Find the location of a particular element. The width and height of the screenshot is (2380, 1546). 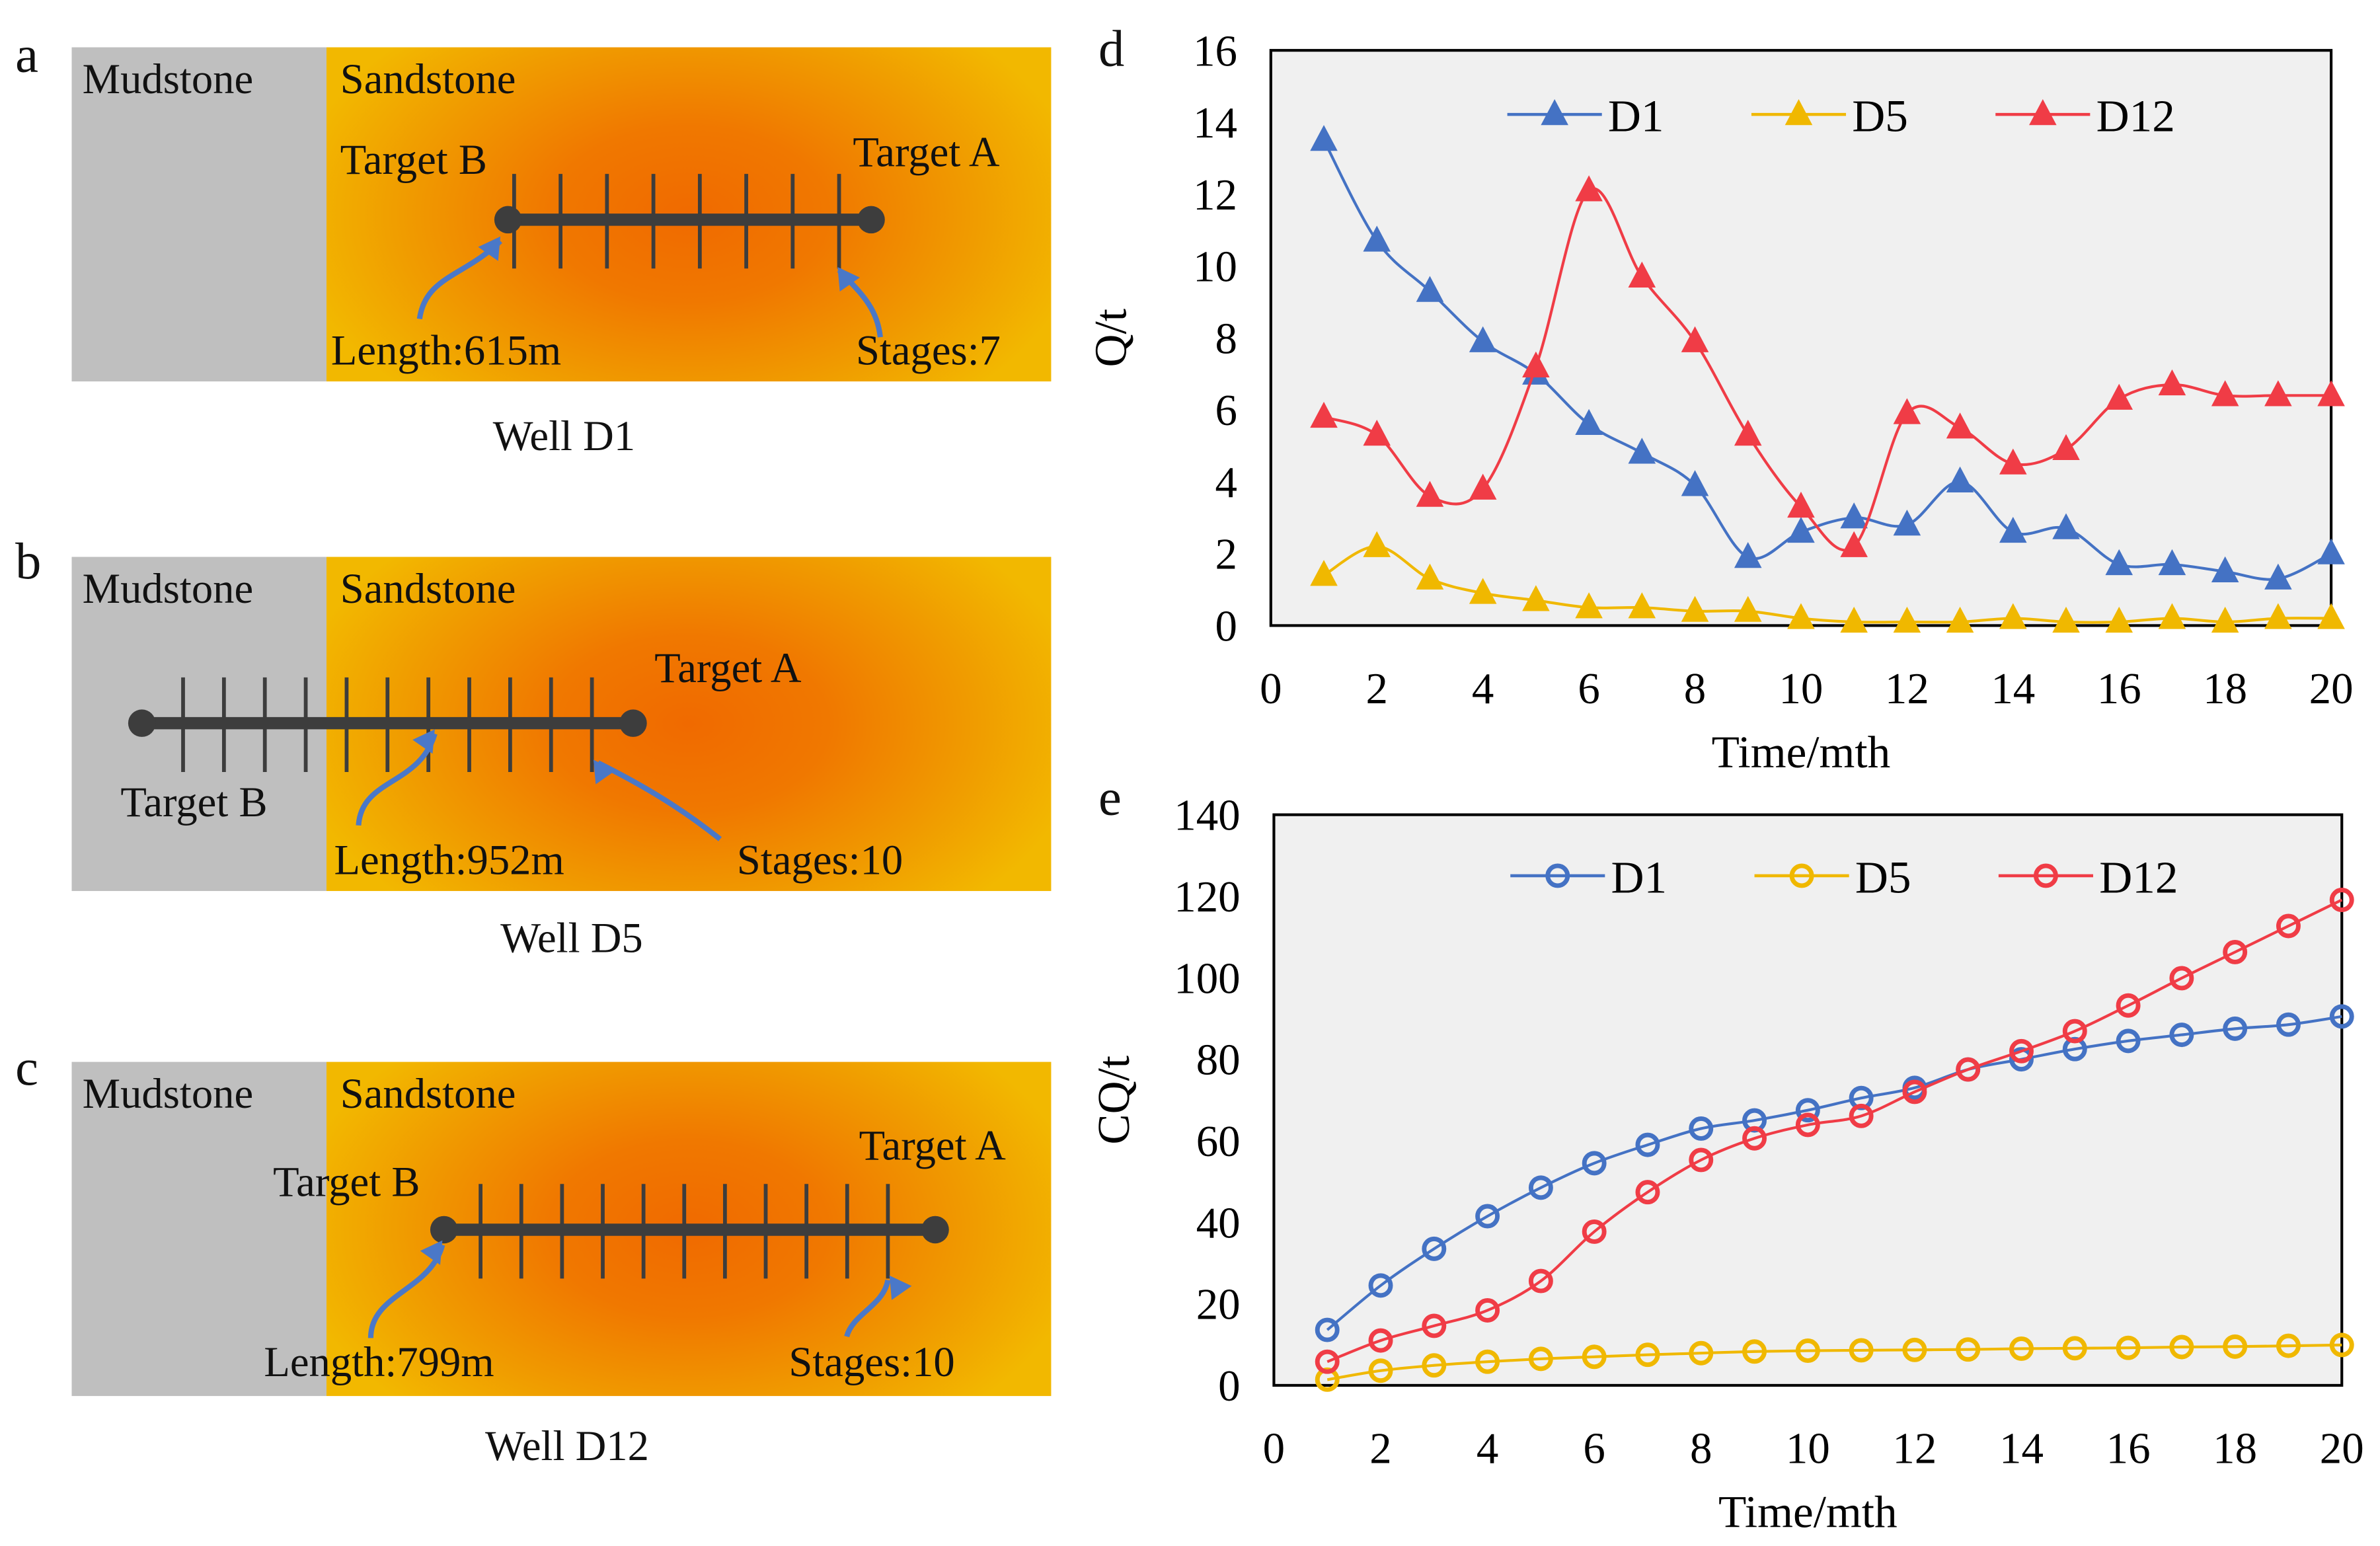

target-b-label: Target B is located at coordinates (413, 161).